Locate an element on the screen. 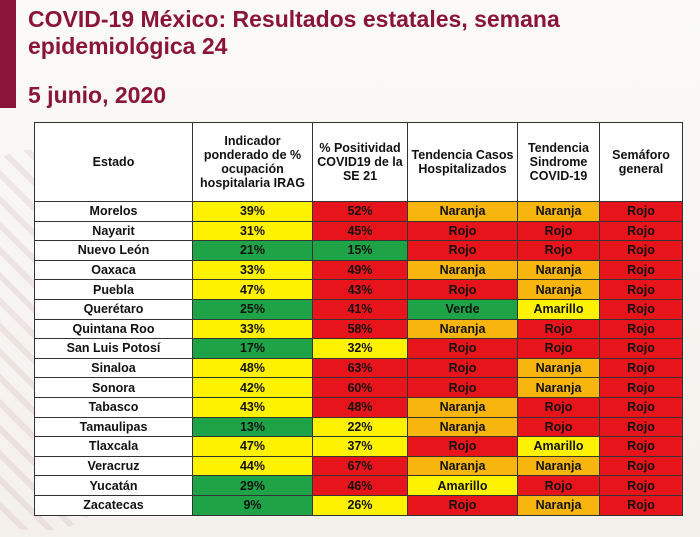 This screenshot has height=537, width=700. cell-positividad: 15% is located at coordinates (360, 250).